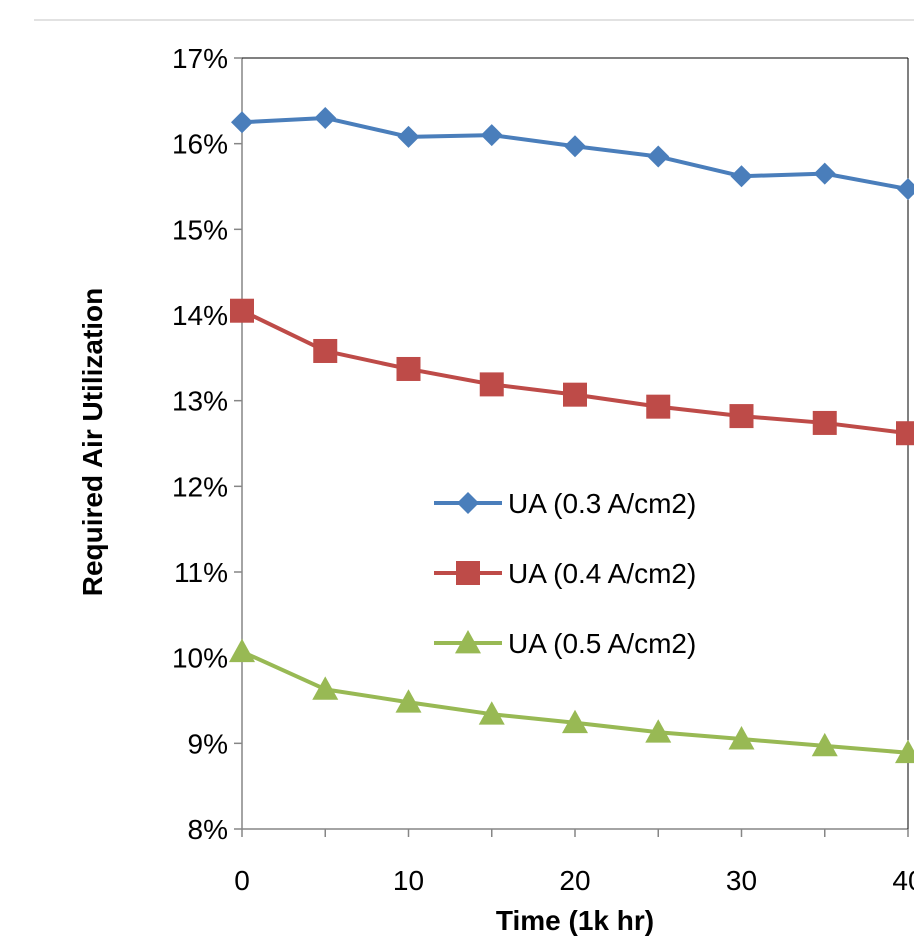 The image size is (914, 947). Describe the element at coordinates (602, 503) in the screenshot. I see `legend-label: UA (0.3 A/cm2)` at that location.